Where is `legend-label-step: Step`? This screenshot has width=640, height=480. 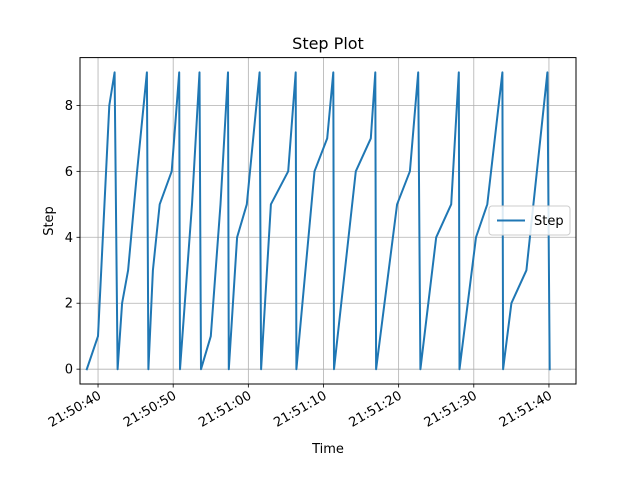
legend-label-step: Step is located at coordinates (549, 221).